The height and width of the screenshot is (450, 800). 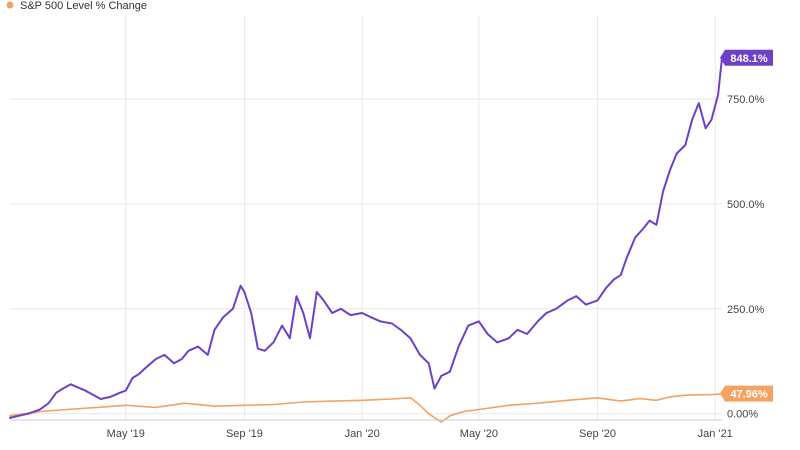 I want to click on legend: S&P 500 Level % Change, so click(x=77, y=6).